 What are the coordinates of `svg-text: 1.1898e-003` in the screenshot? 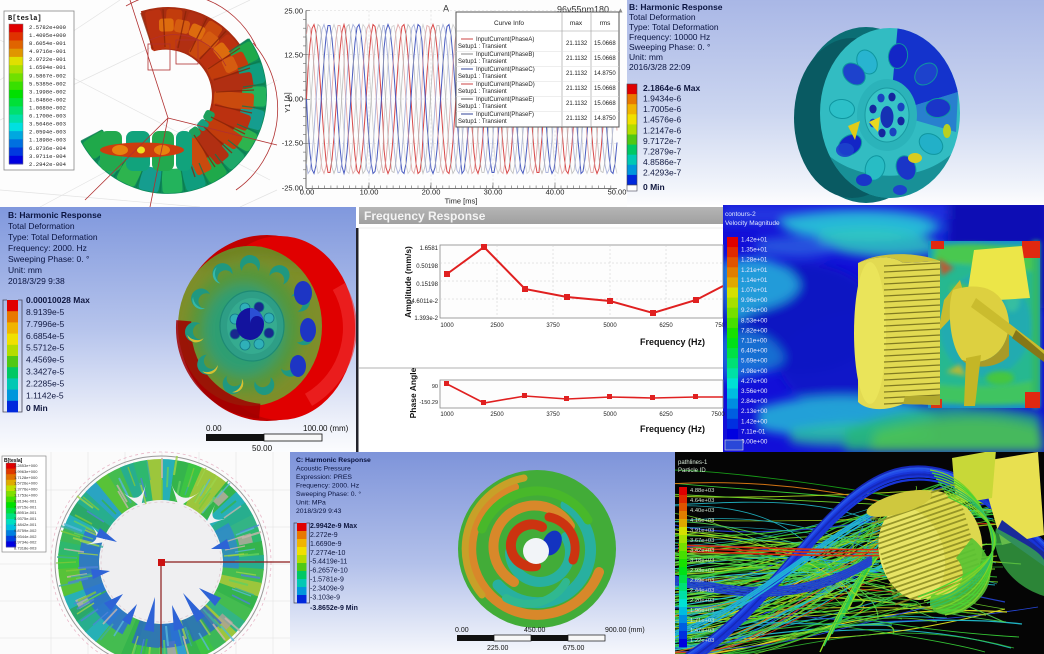 It's located at (47, 140).